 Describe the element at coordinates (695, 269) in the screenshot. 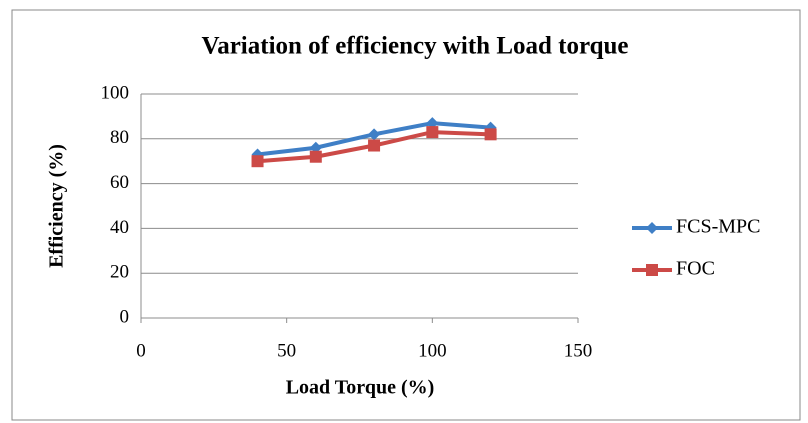

I see `legend-label: FOC` at that location.